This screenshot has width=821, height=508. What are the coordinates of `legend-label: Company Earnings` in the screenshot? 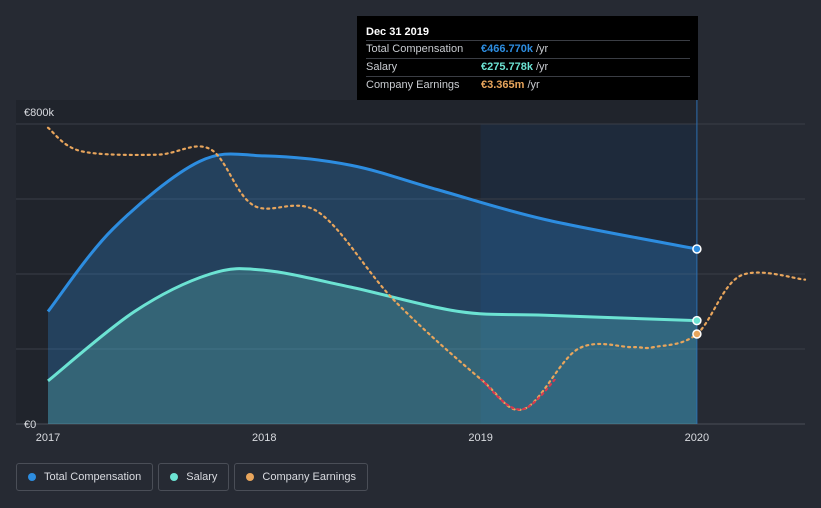 It's located at (309, 477).